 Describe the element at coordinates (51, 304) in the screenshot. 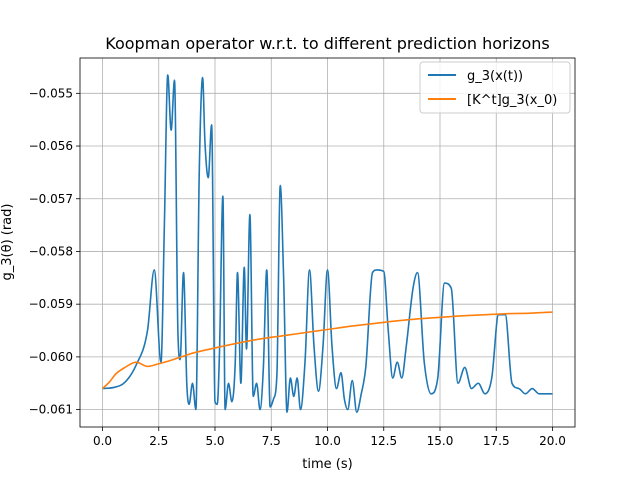

I see `y-tick-label: −0.059` at that location.